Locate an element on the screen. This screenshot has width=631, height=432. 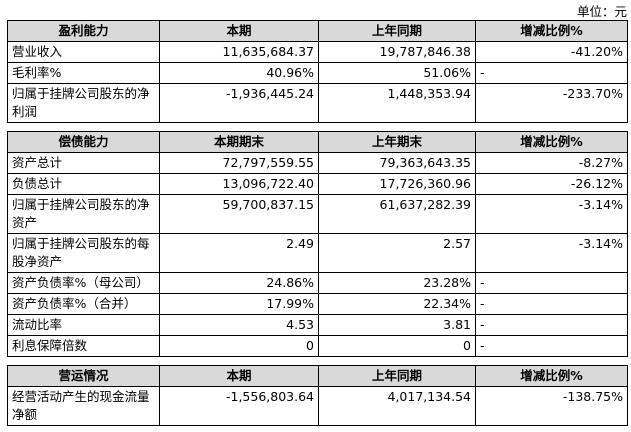
cell: 2.49 is located at coordinates (239, 253).